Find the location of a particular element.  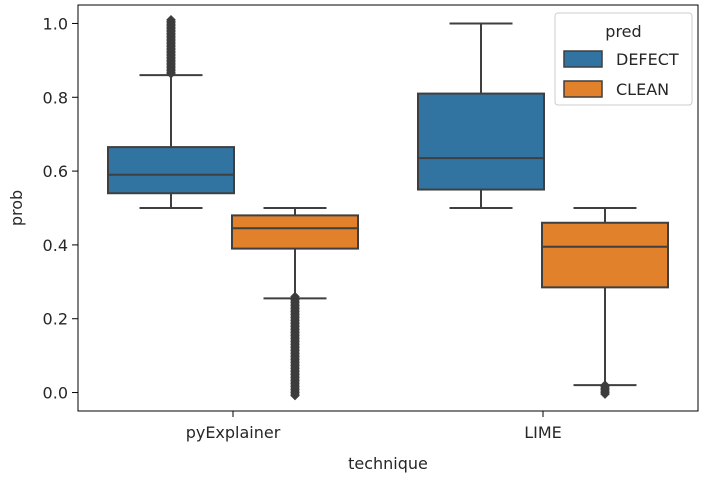

legend-label-defect: DEFECT is located at coordinates (647, 59).